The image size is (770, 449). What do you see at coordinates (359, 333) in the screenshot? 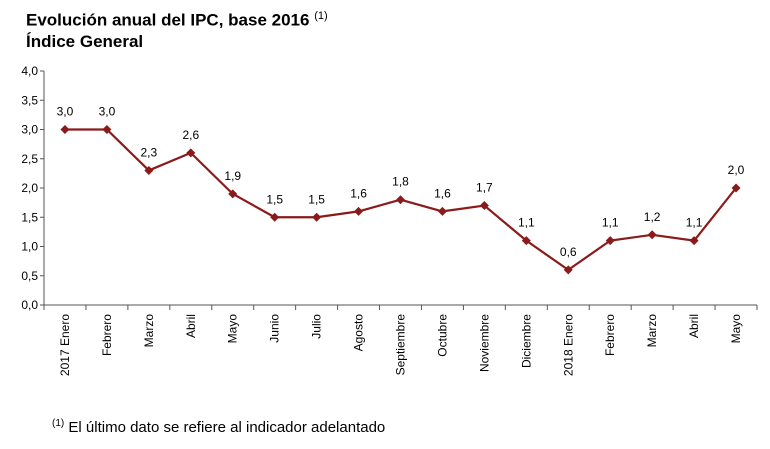
I see `x-tick-label: Agosto` at bounding box center [359, 333].